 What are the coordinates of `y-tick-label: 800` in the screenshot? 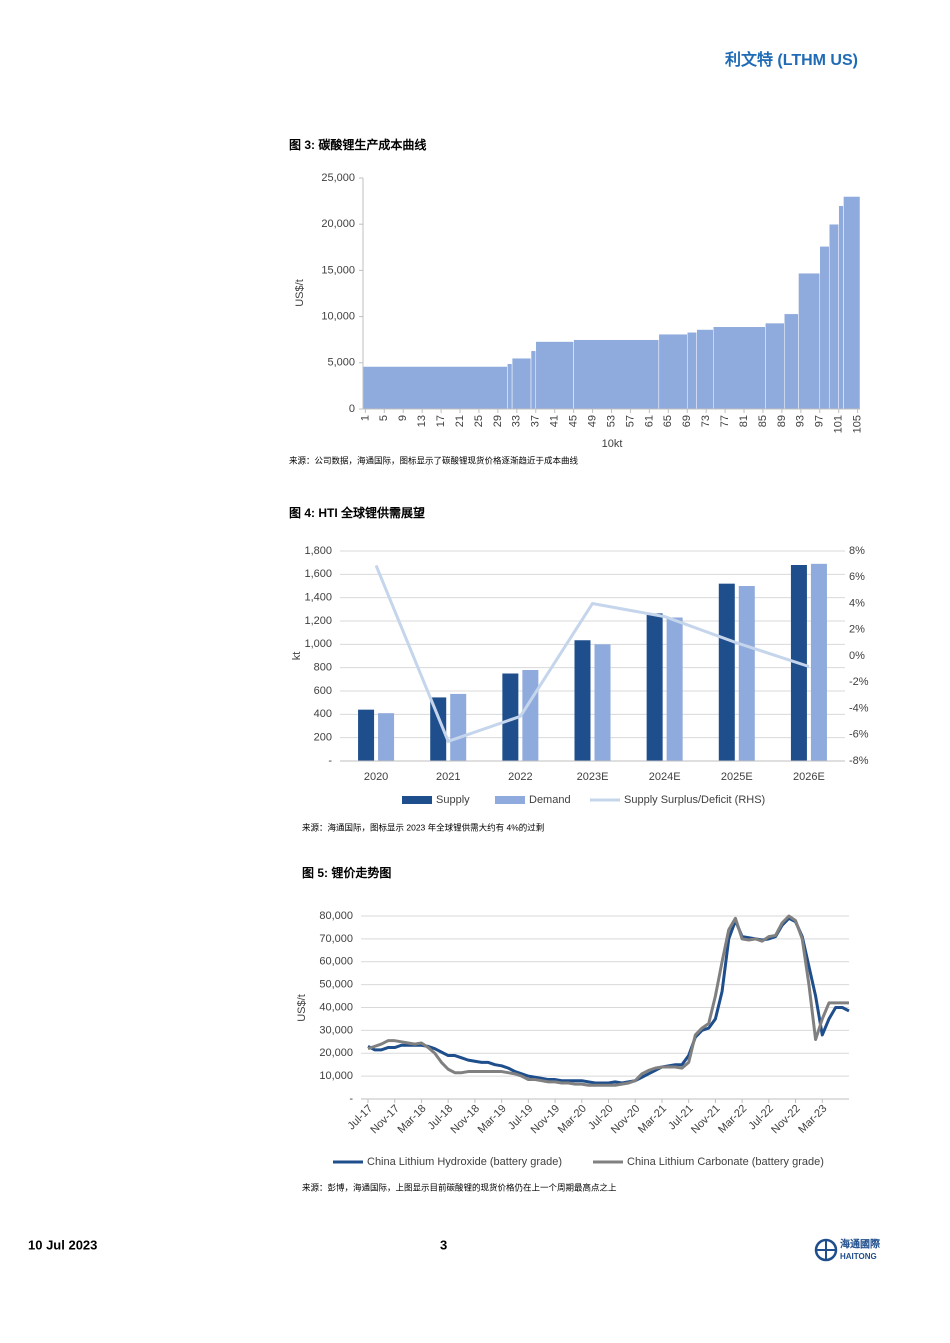 It's located at (323, 668).